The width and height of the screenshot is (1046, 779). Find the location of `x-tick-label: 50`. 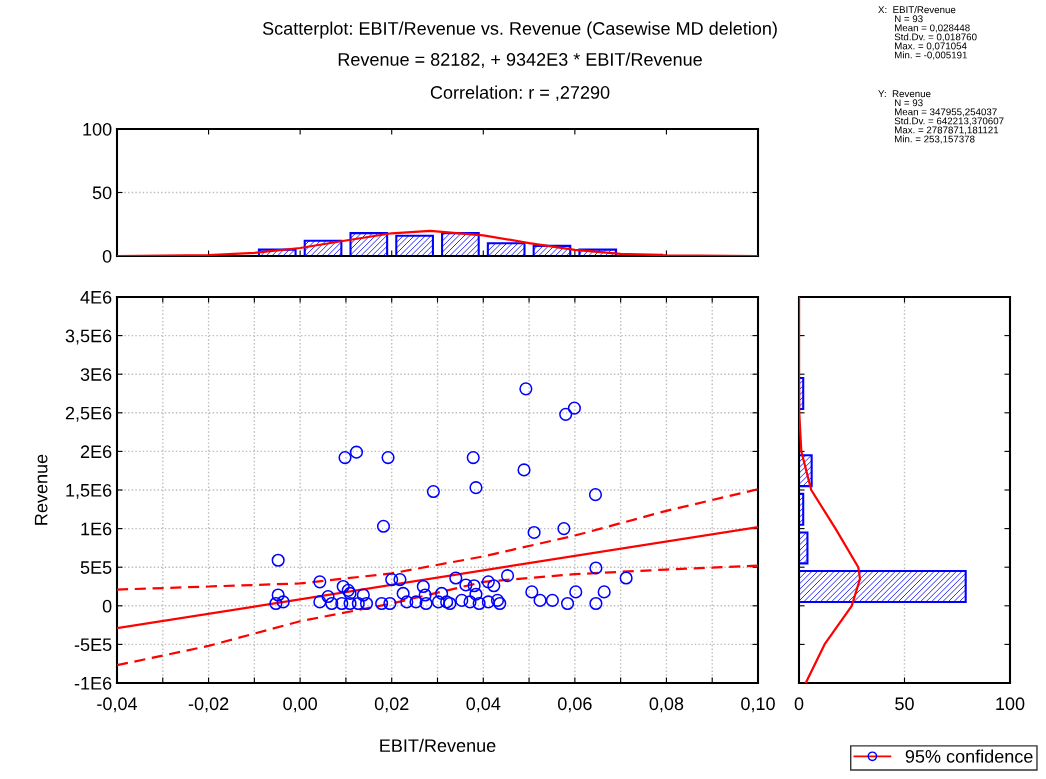

x-tick-label: 50 is located at coordinates (904, 704).